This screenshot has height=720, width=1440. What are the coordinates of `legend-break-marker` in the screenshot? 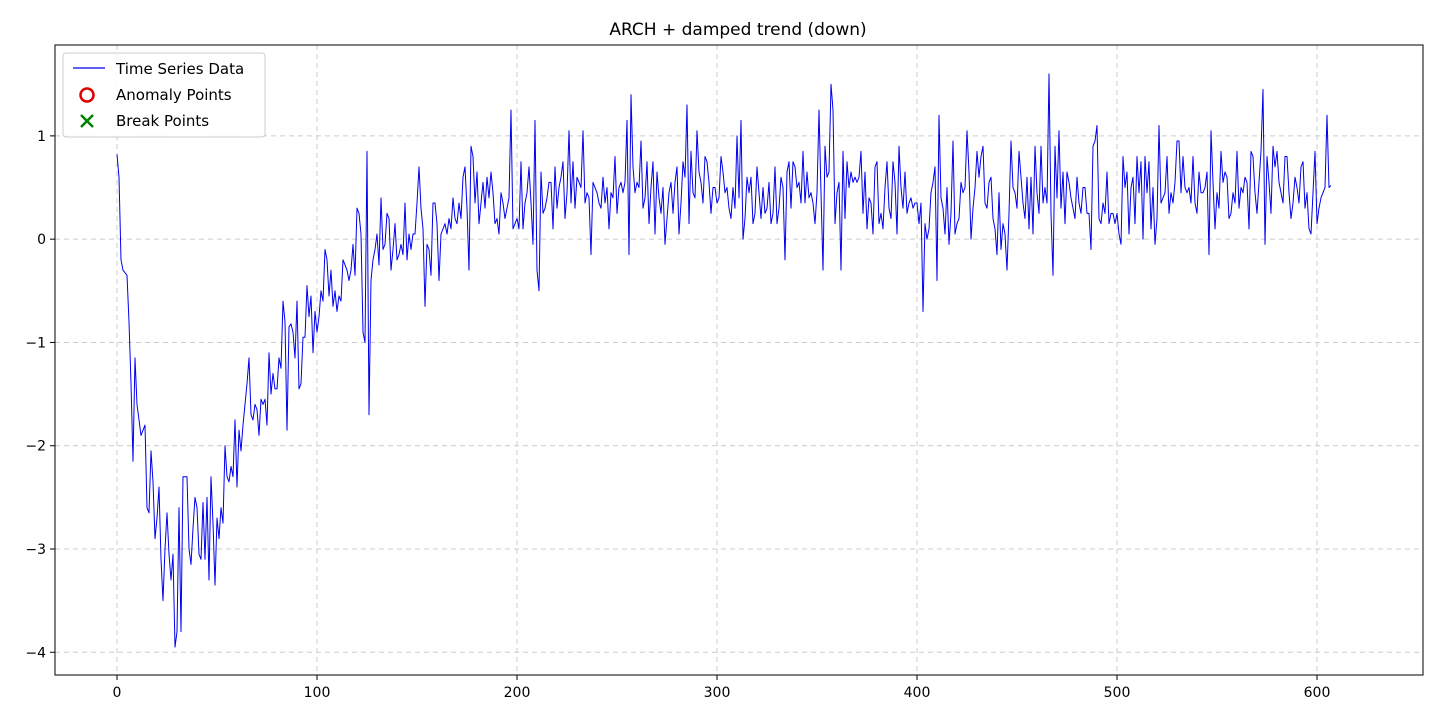 It's located at (87, 121).